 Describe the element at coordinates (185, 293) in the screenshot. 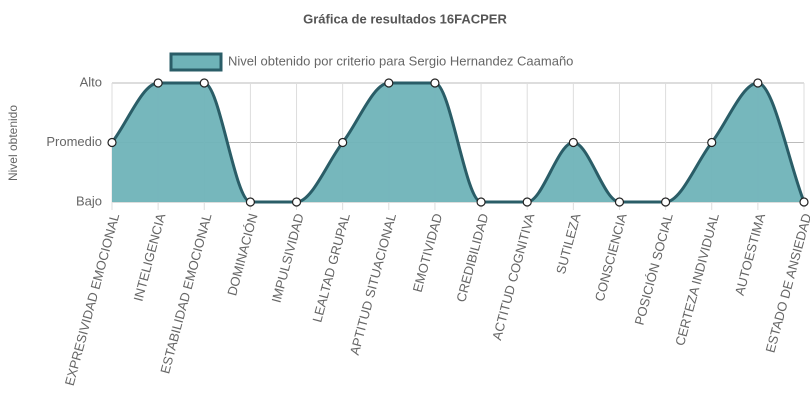

I see `x-tick-label: ESTABILIDAD EMOCIONAL` at that location.